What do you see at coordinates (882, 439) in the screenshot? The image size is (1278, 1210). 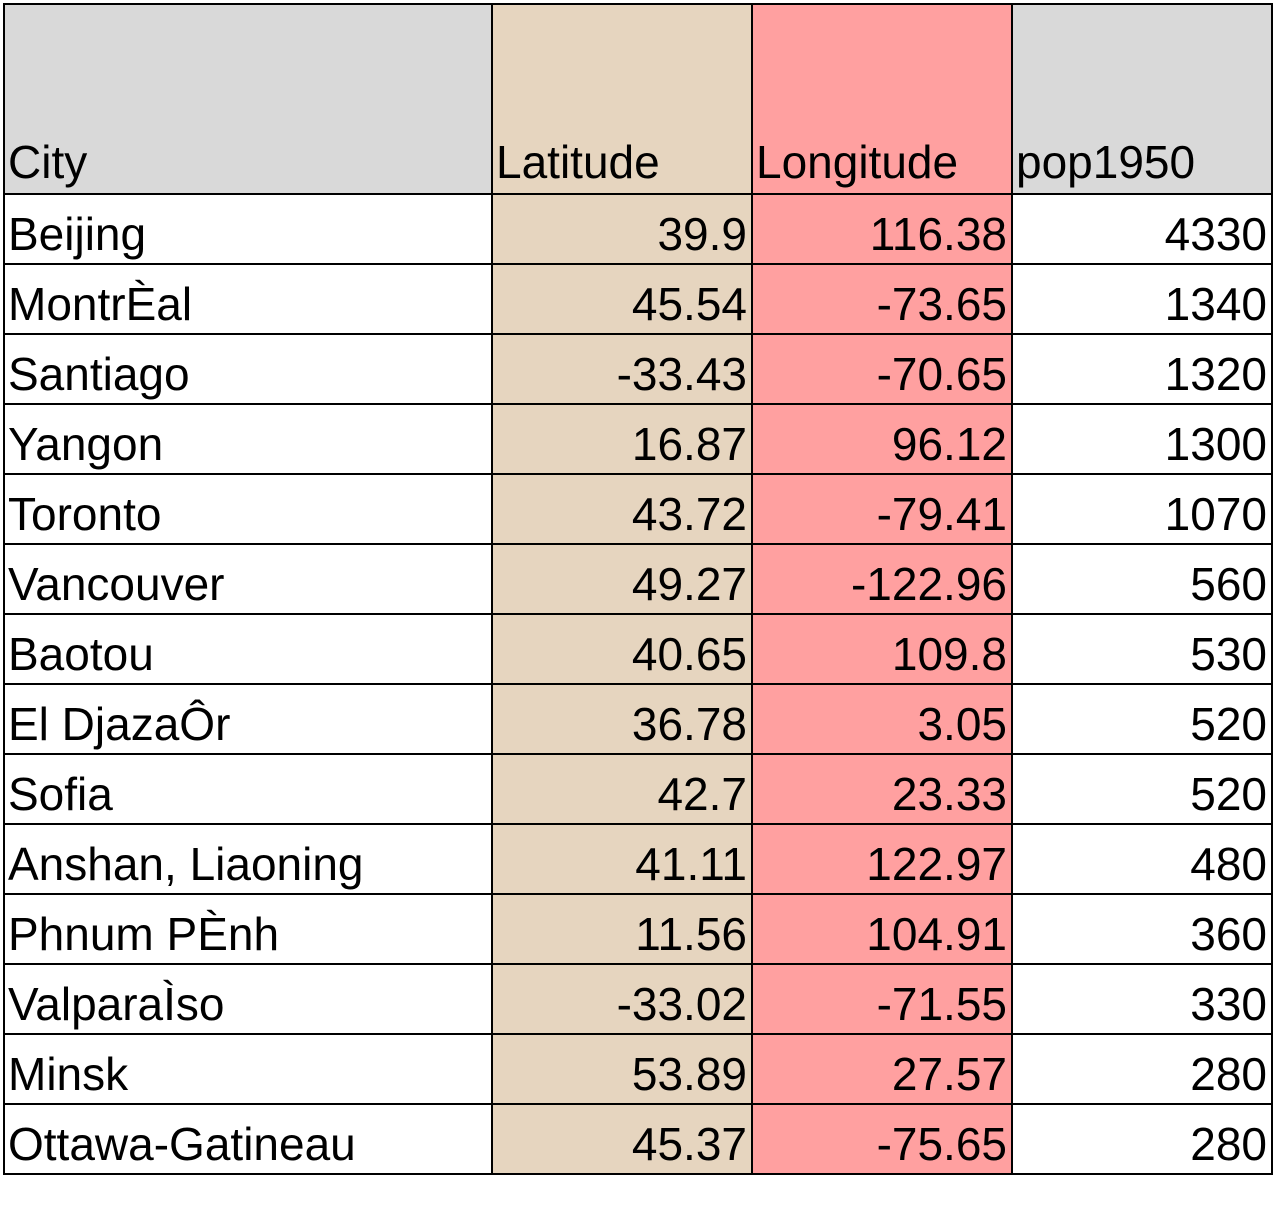 I see `cell-longitude: 96.12` at bounding box center [882, 439].